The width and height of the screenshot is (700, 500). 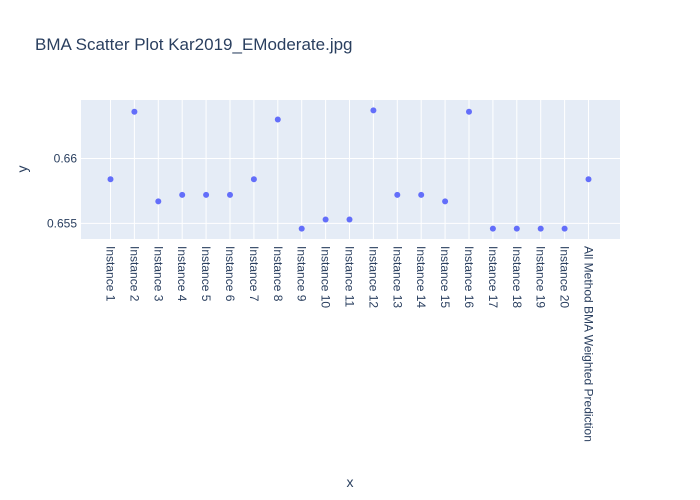 What do you see at coordinates (62, 190) in the screenshot?
I see `y-axis-ticks: 0.655 0.66` at bounding box center [62, 190].